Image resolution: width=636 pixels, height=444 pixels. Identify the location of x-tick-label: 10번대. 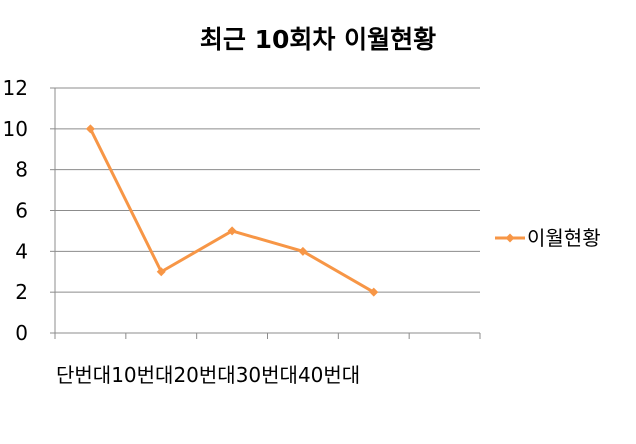
(142, 375).